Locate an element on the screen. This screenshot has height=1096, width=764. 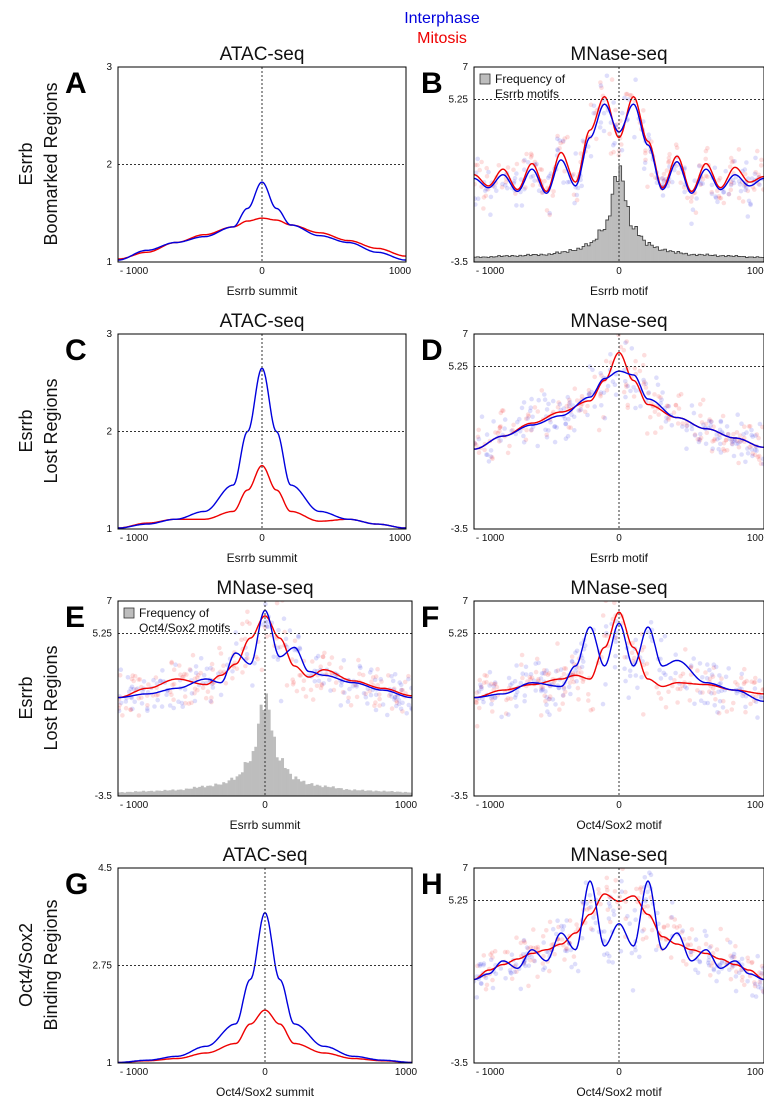
y-tick-label: -3.5 is located at coordinates (460, 262).